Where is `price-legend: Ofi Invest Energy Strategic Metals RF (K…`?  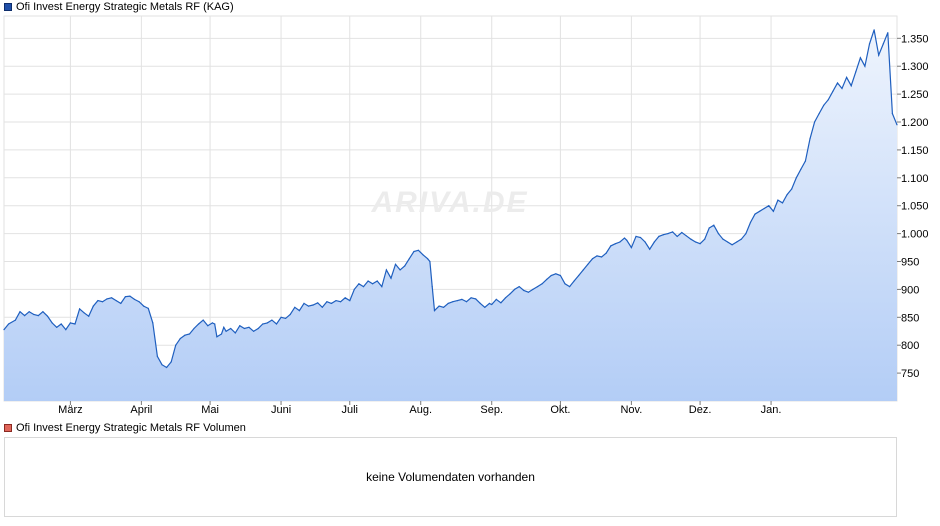 price-legend: Ofi Invest Energy Strategic Metals RF (K… is located at coordinates (119, 7).